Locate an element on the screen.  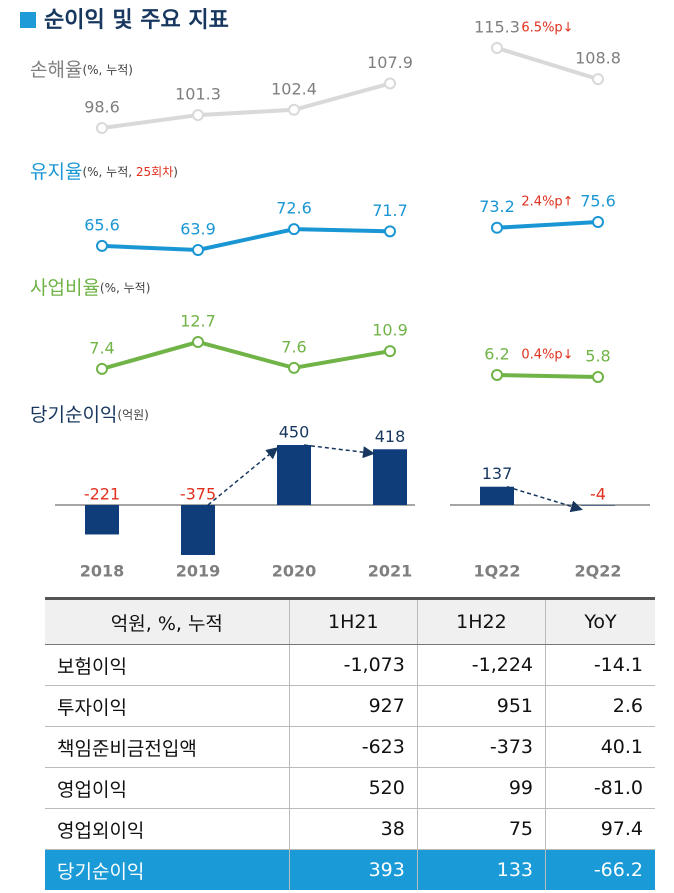
chart-unit: ) is located at coordinates (175, 172).